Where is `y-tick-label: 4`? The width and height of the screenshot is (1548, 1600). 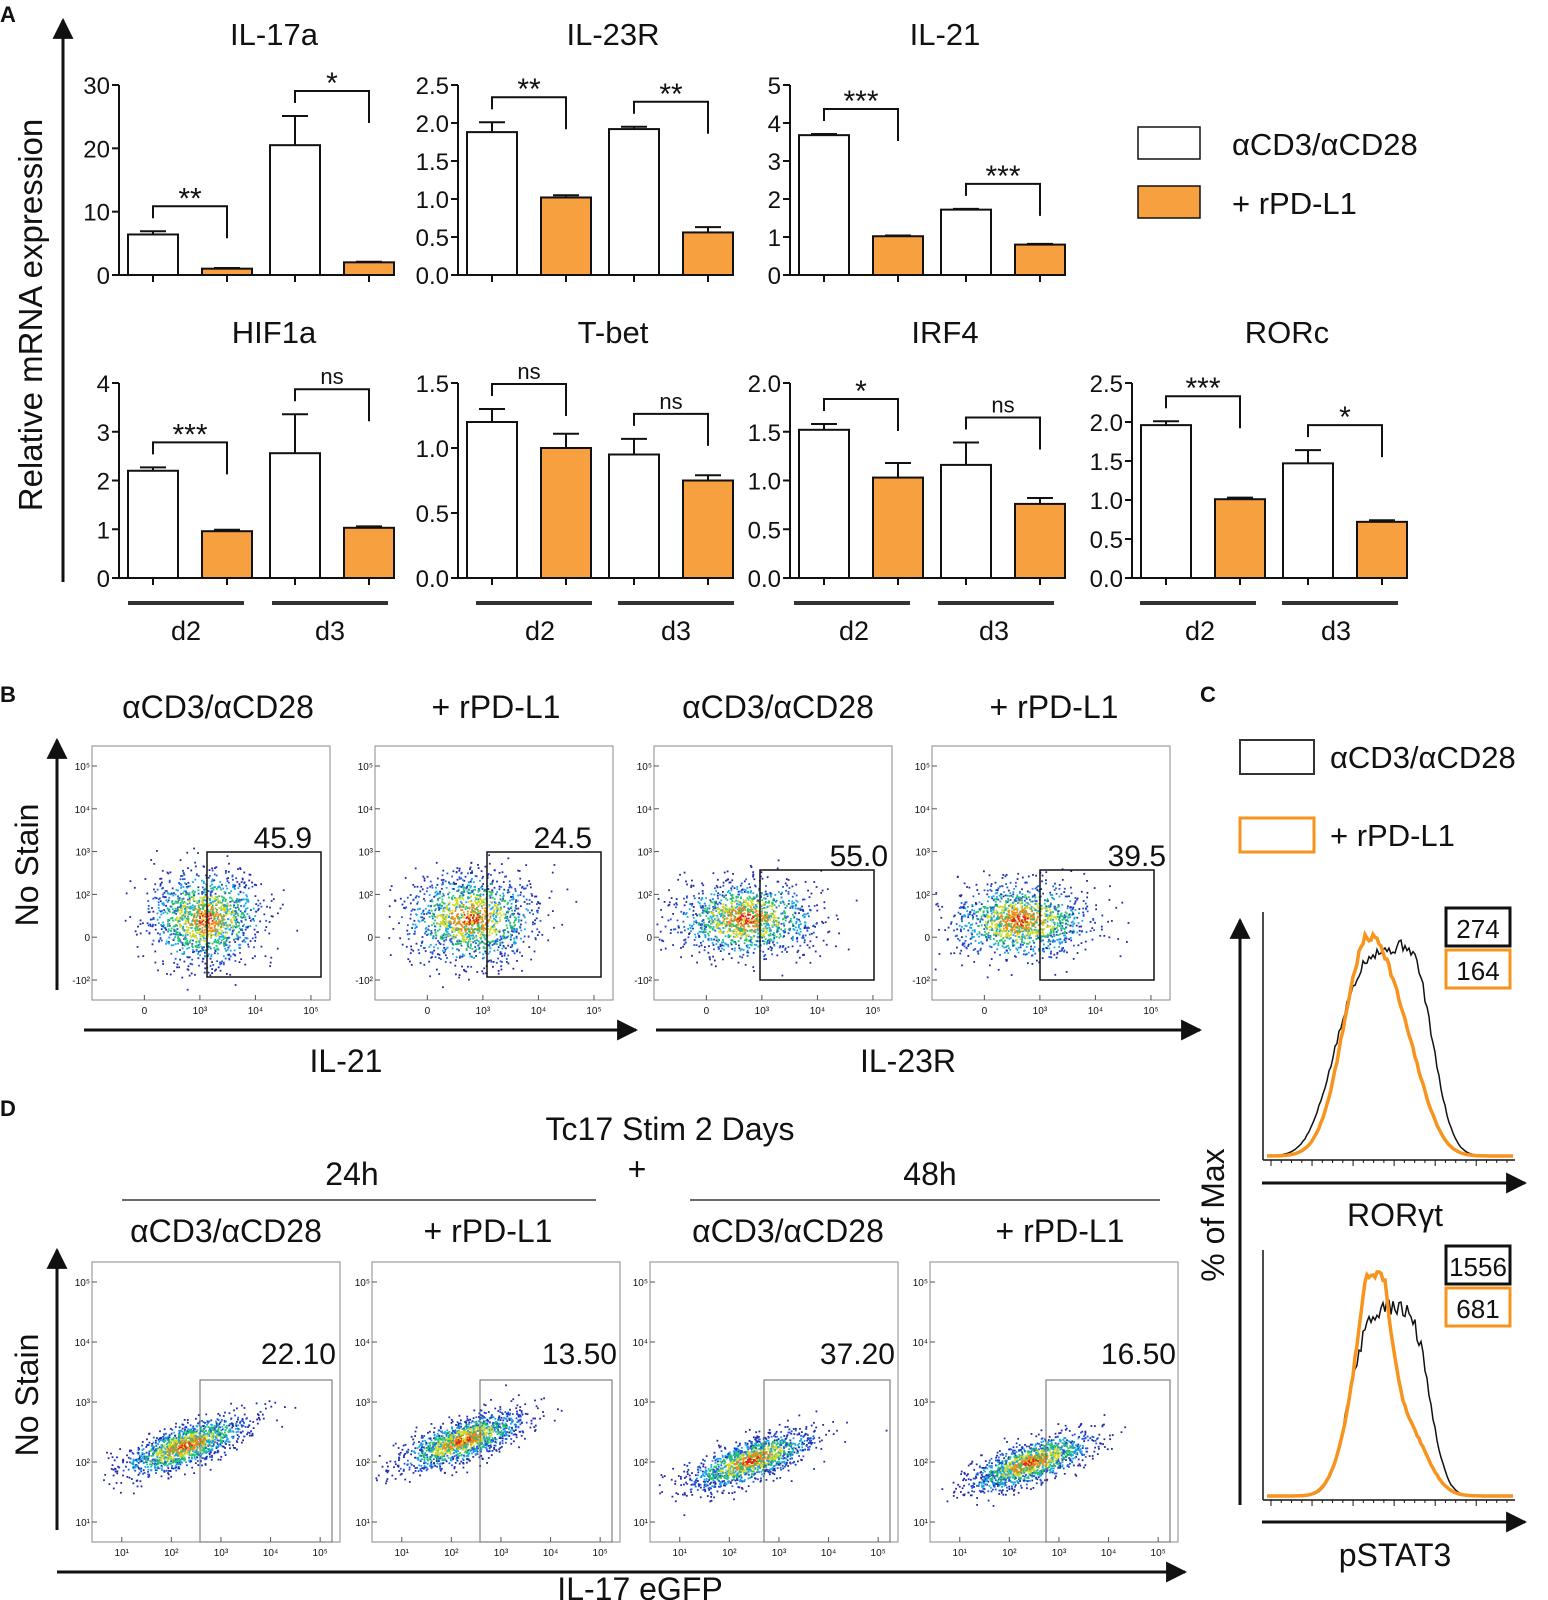 y-tick-label: 4 is located at coordinates (774, 124).